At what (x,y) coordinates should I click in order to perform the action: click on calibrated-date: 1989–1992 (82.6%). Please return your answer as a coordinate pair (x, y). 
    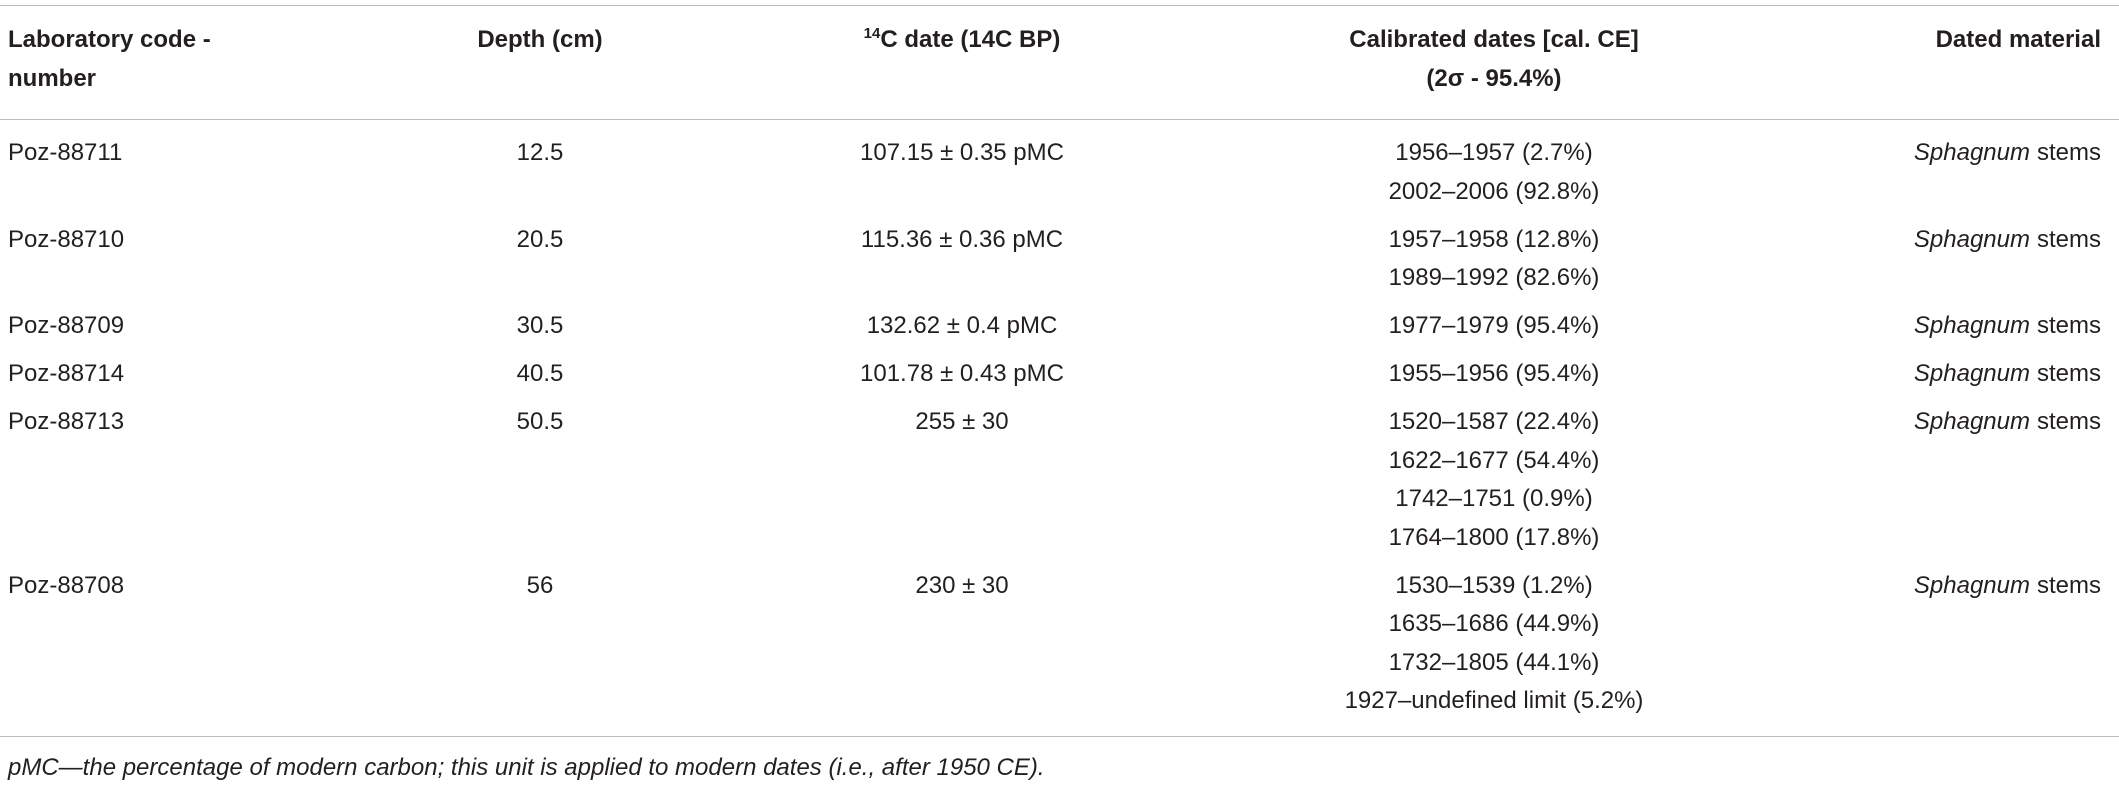
    Looking at the image, I should click on (1494, 277).